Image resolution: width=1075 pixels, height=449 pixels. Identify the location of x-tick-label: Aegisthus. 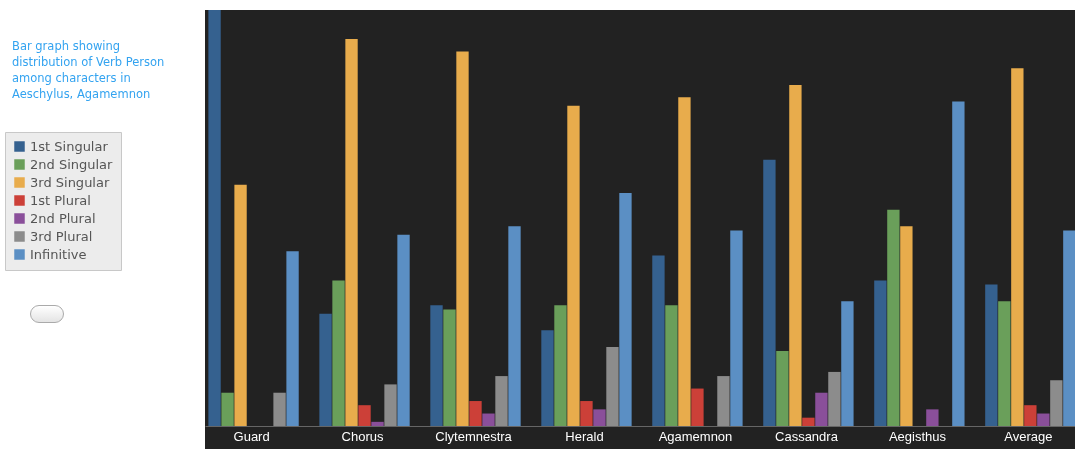
(917, 436).